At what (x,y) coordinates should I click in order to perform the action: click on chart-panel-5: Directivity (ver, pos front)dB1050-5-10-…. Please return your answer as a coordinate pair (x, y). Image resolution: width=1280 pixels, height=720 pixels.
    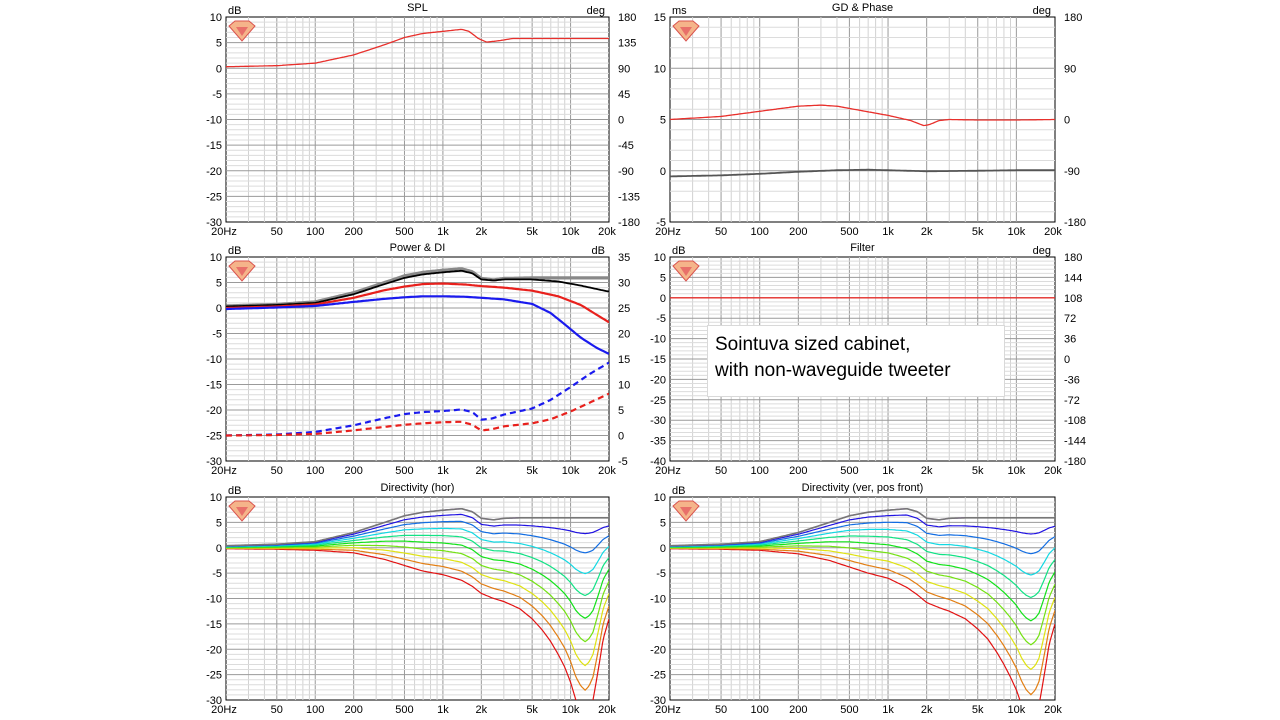
    Looking at the image, I should click on (856, 599).